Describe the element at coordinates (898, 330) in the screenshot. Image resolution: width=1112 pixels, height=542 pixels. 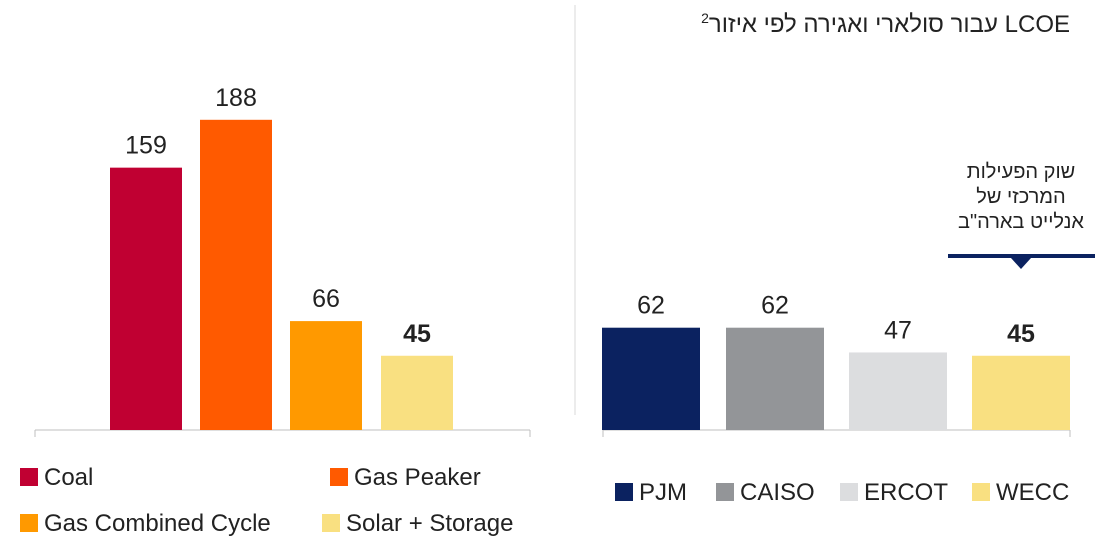
I see `value-label: 47` at that location.